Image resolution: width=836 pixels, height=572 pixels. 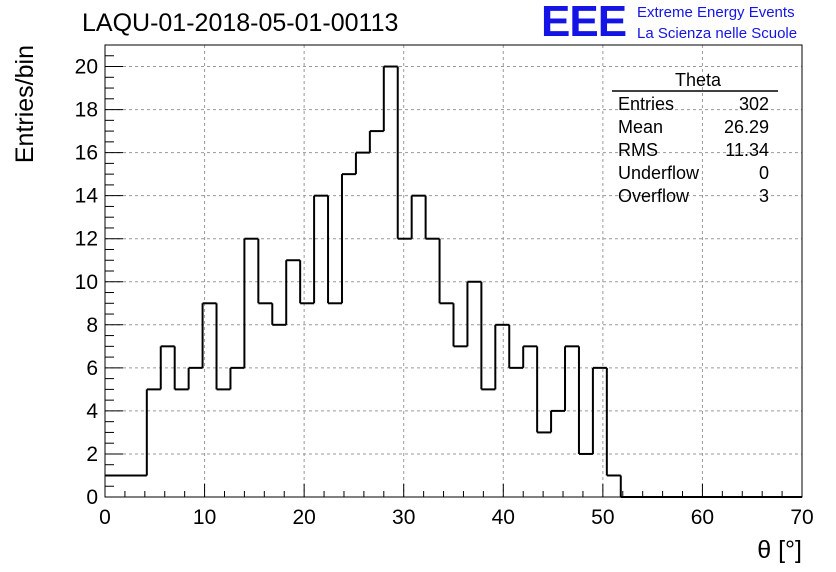 I want to click on x-tick-label: 40, so click(x=503, y=517).